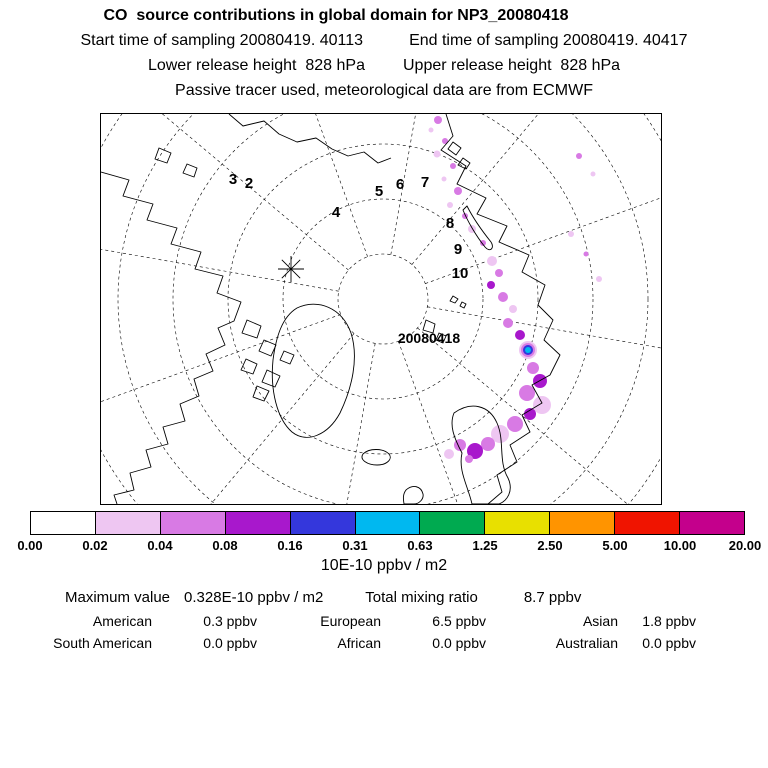 Image resolution: width=768 pixels, height=768 pixels. Describe the element at coordinates (460, 273) in the screenshot. I see `trajectory-day-label: 10` at that location.